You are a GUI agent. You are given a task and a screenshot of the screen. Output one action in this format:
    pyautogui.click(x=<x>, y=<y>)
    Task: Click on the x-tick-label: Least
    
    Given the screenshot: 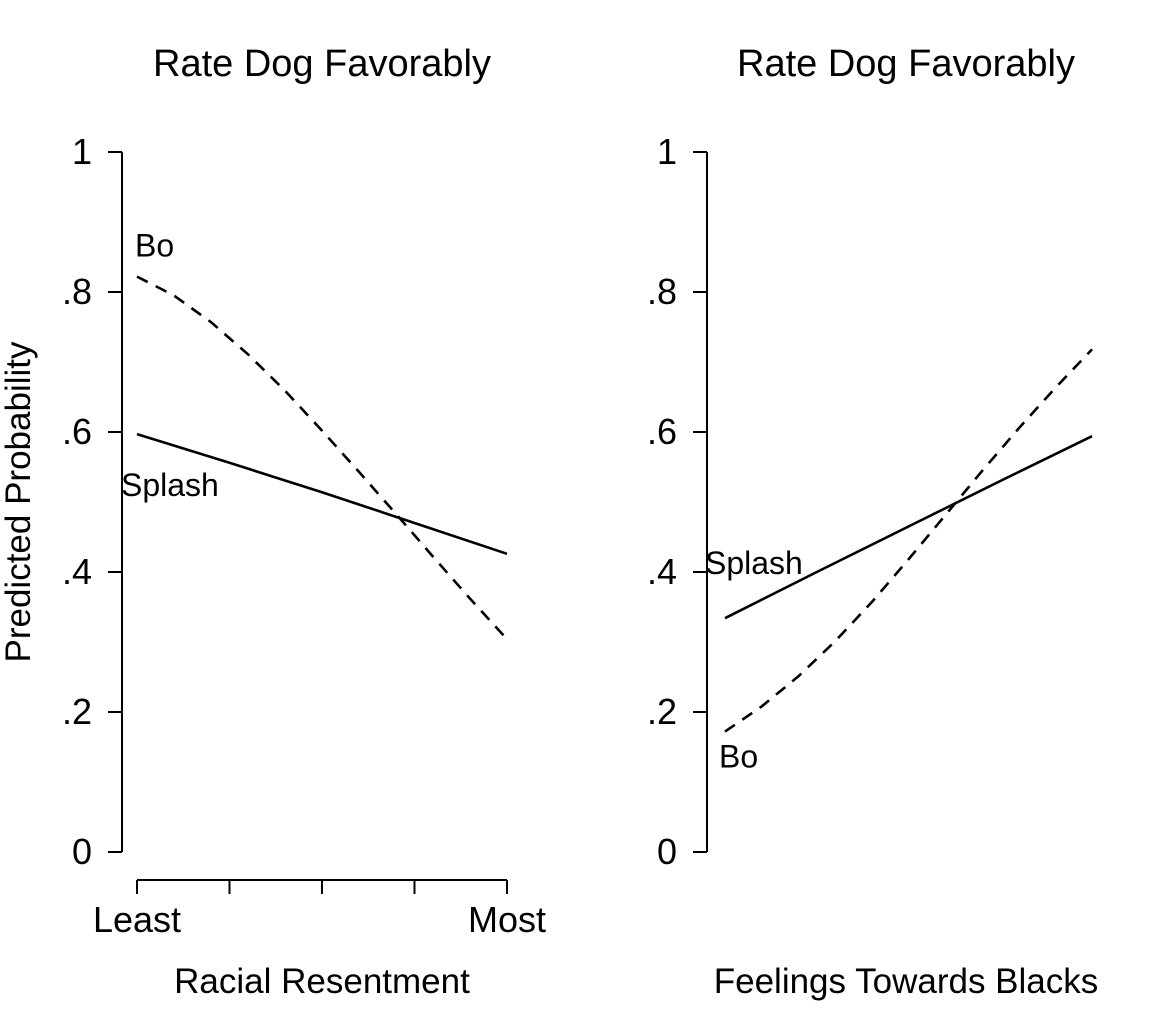 What is the action you would take?
    pyautogui.click(x=137, y=919)
    